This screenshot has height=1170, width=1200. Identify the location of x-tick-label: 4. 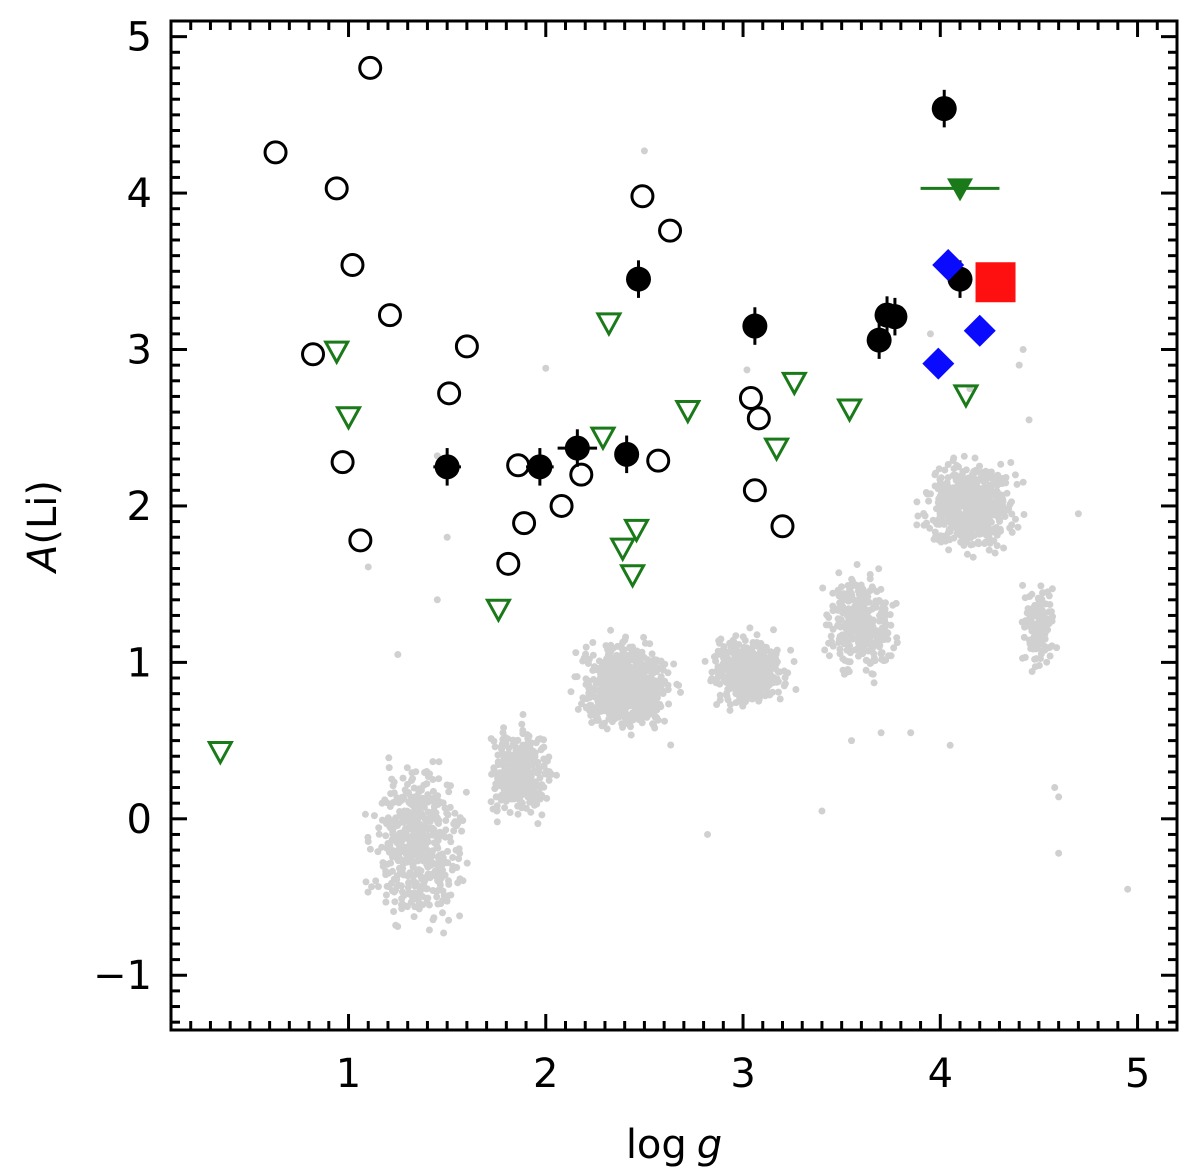
(940, 1074).